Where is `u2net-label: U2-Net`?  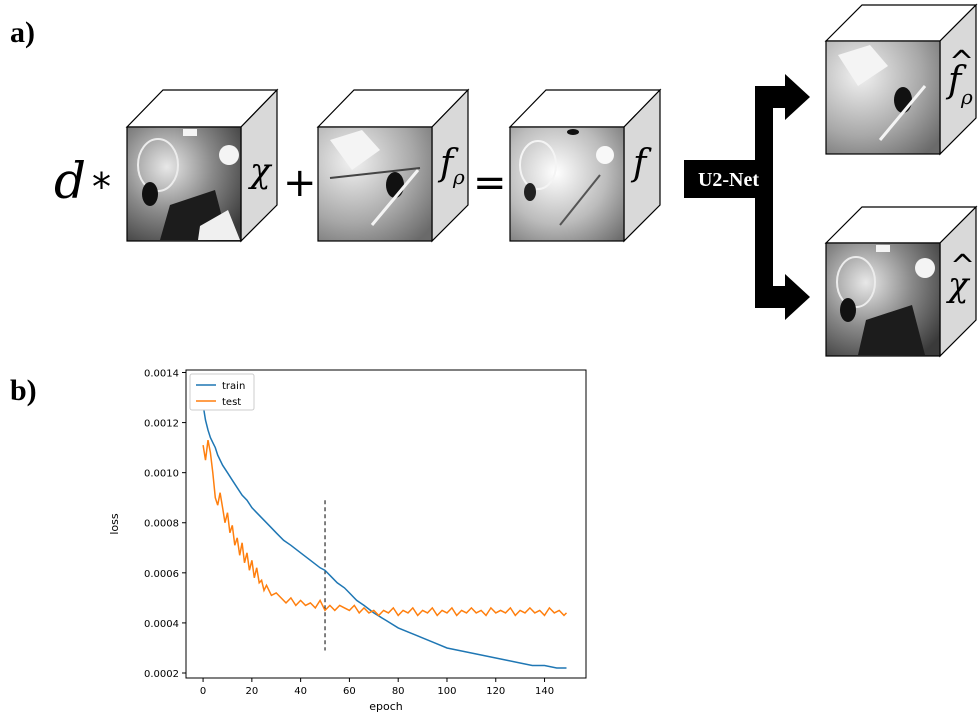
u2net-label: U2-Net is located at coordinates (728, 180).